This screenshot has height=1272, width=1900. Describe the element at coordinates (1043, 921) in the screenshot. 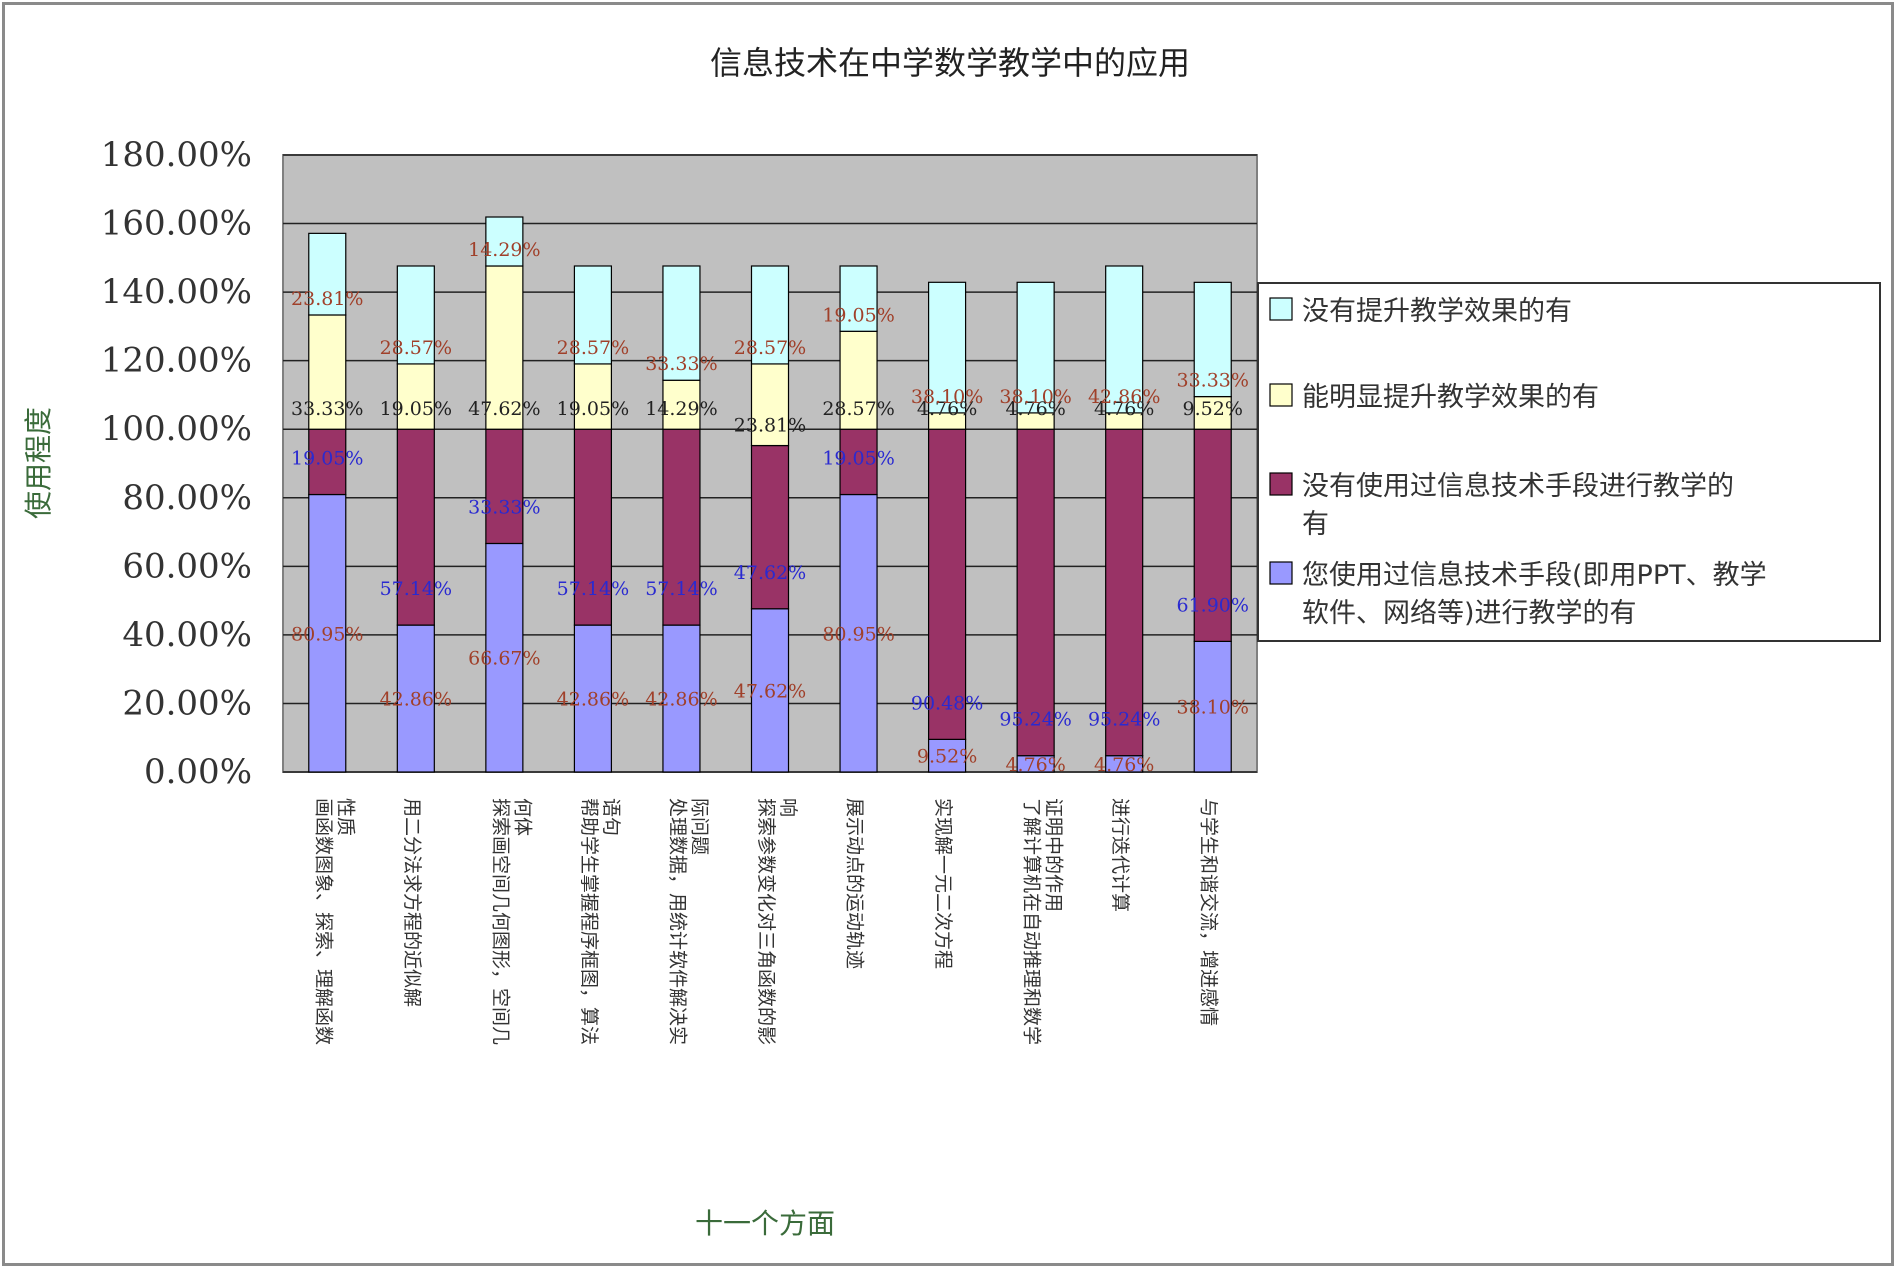

I see `x-tick-label: 了解计算机在自动推理和数学 证明中的作用` at that location.